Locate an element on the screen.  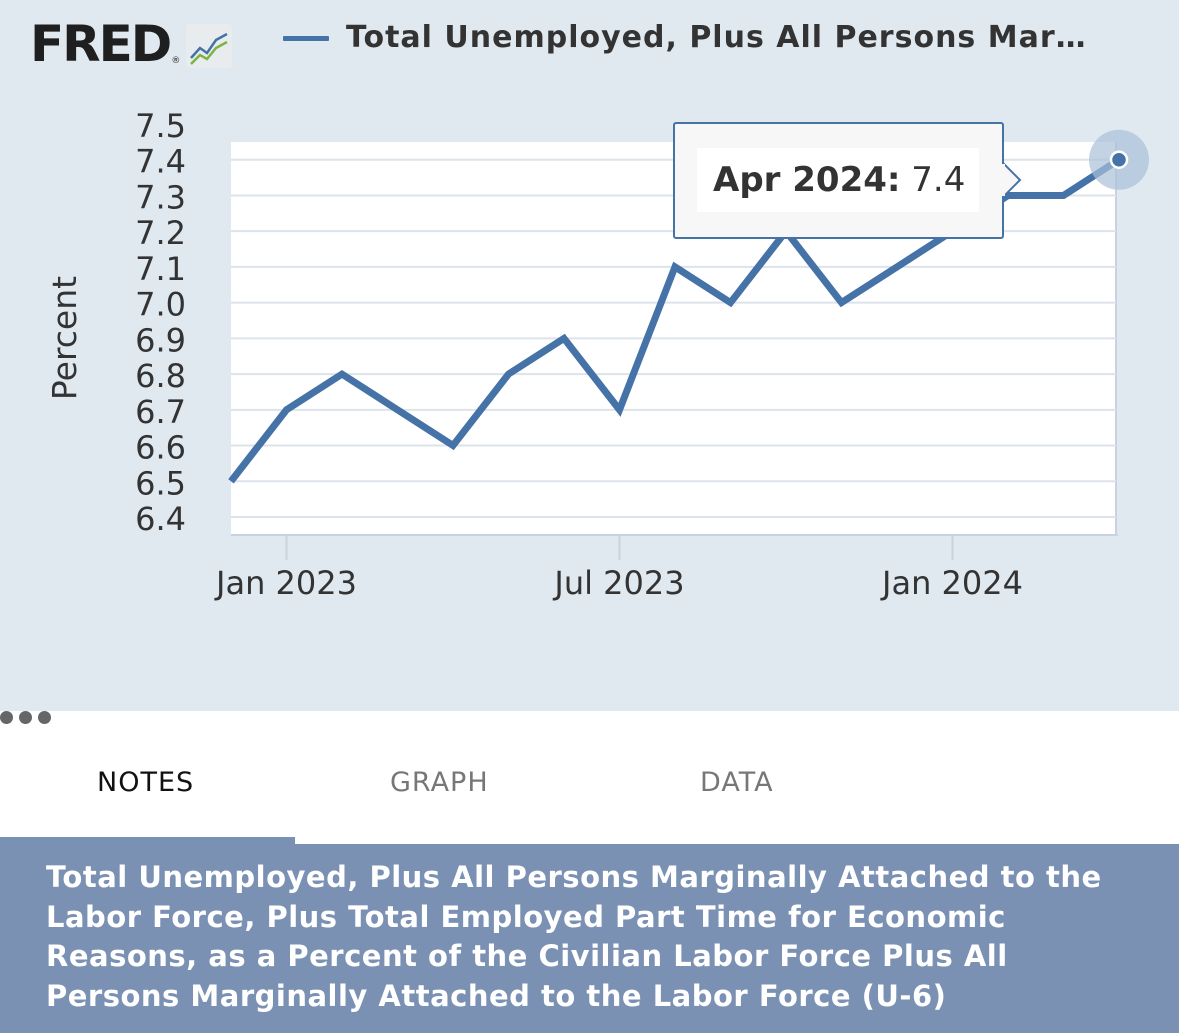
logo-text: FRED is located at coordinates (101, 44).